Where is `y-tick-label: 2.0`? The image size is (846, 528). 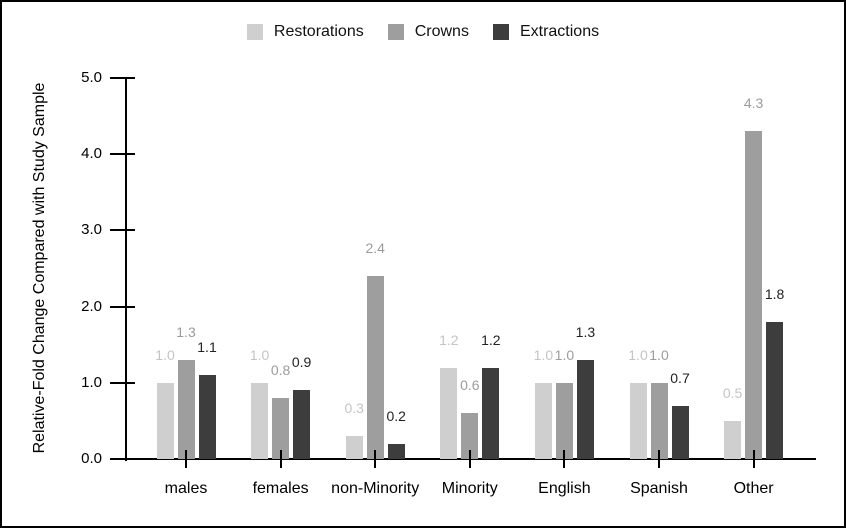
y-tick-label: 2.0 is located at coordinates (91, 306).